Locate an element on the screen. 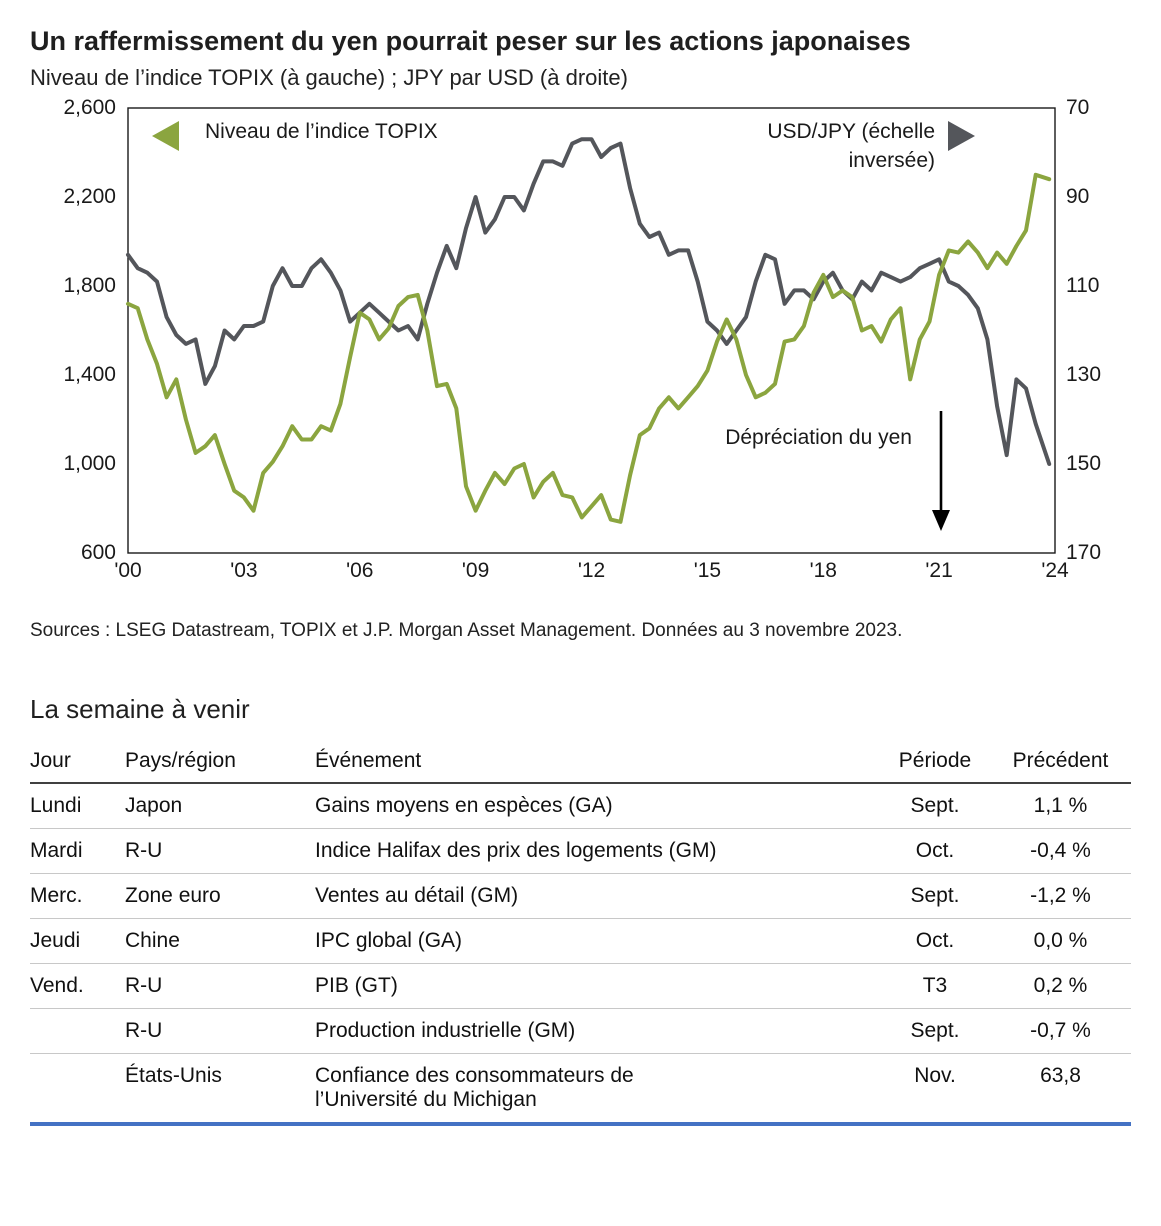 Image resolution: width=1161 pixels, height=1226 pixels. cell-event: Production industrielle (GM) is located at coordinates (597, 1031).